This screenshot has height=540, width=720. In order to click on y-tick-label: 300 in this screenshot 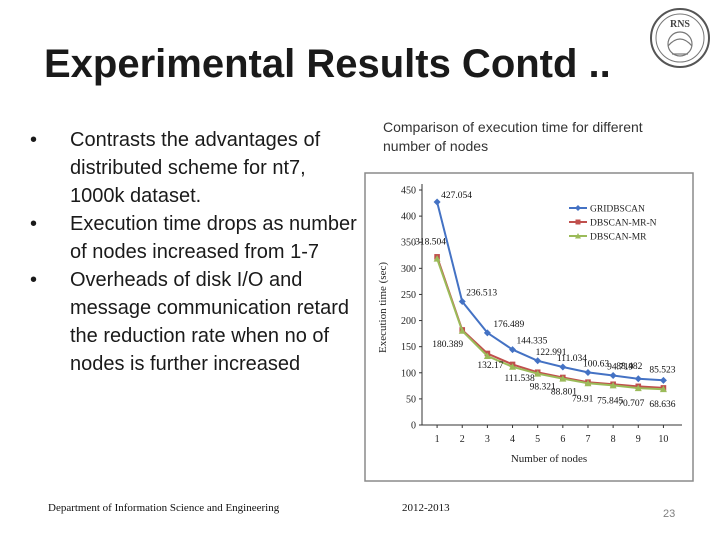, I will do `click(408, 269)`.